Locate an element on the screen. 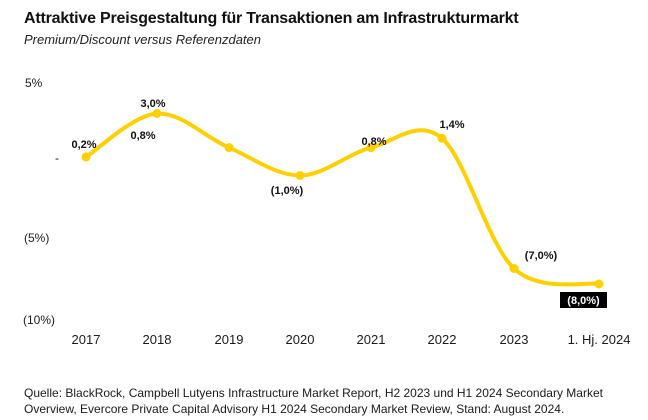  last-point-badge: (8,0%) is located at coordinates (583, 300).